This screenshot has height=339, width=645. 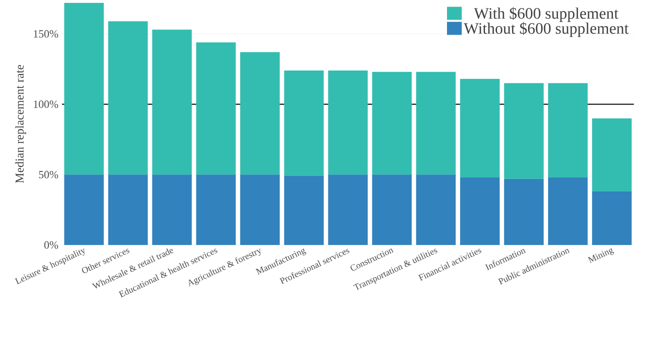 What do you see at coordinates (601, 256) in the screenshot?
I see `x-tick-label: Mining` at bounding box center [601, 256].